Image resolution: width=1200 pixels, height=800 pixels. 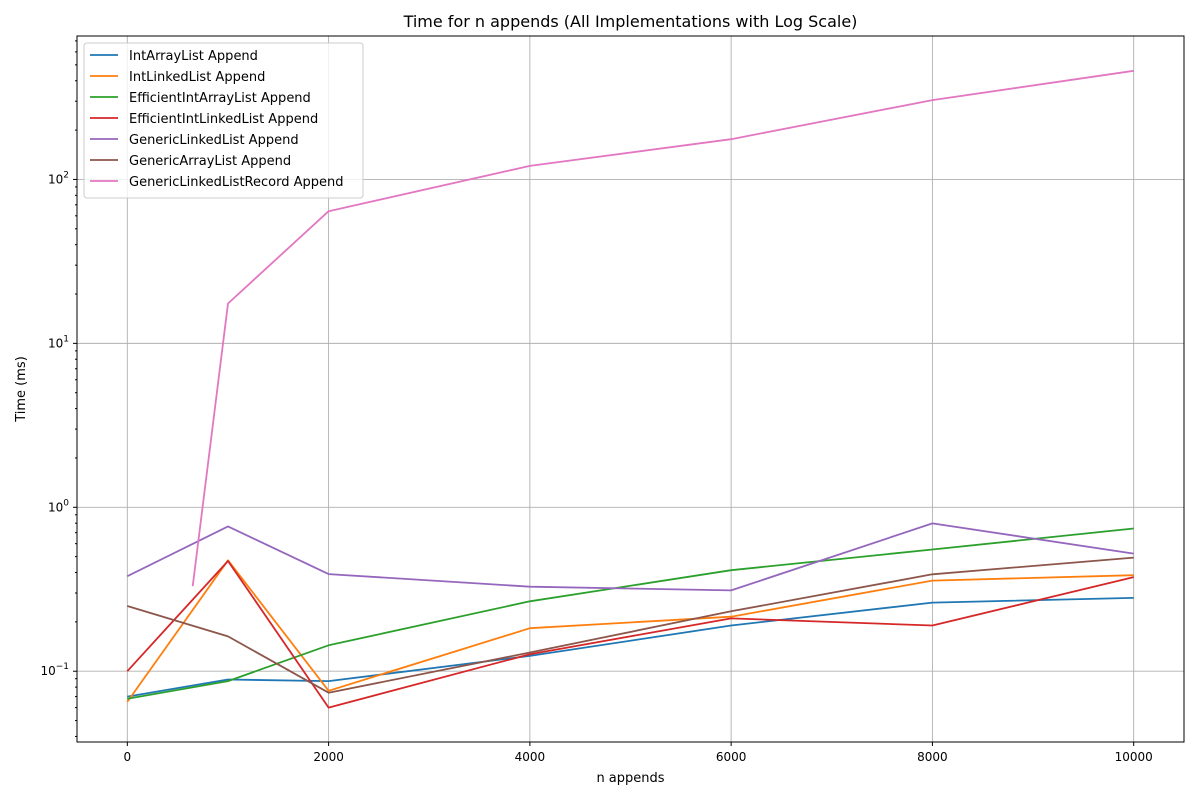 I want to click on x-tick-label: 4000, so click(x=530, y=757).